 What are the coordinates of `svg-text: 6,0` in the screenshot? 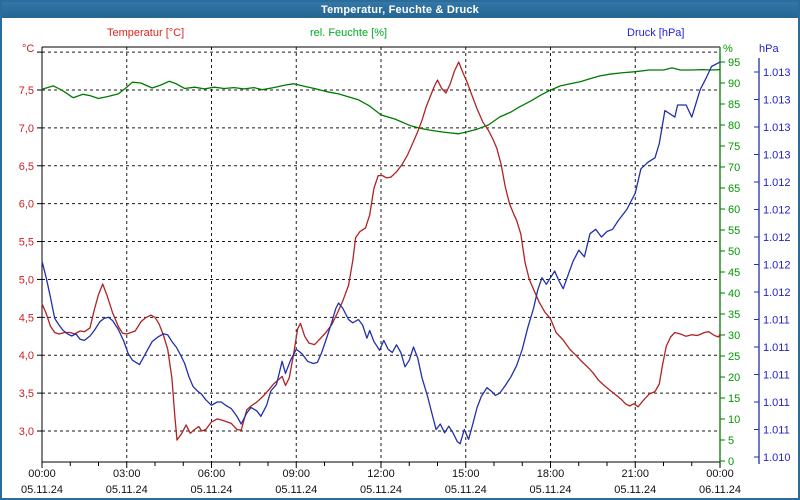 It's located at (26, 205).